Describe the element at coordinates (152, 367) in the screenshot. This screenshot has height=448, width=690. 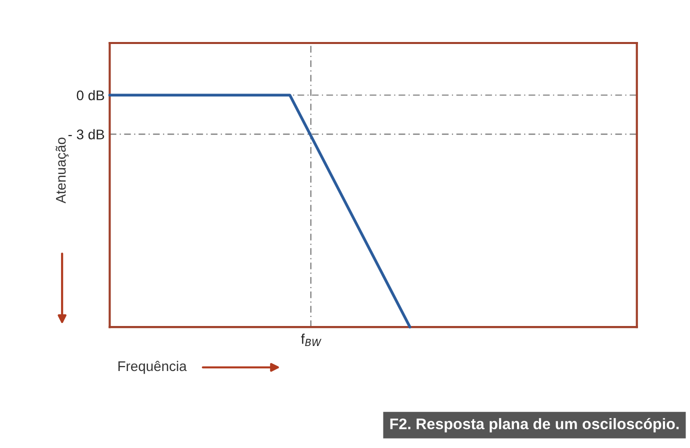
I see `x-axis-title: Frequência` at that location.